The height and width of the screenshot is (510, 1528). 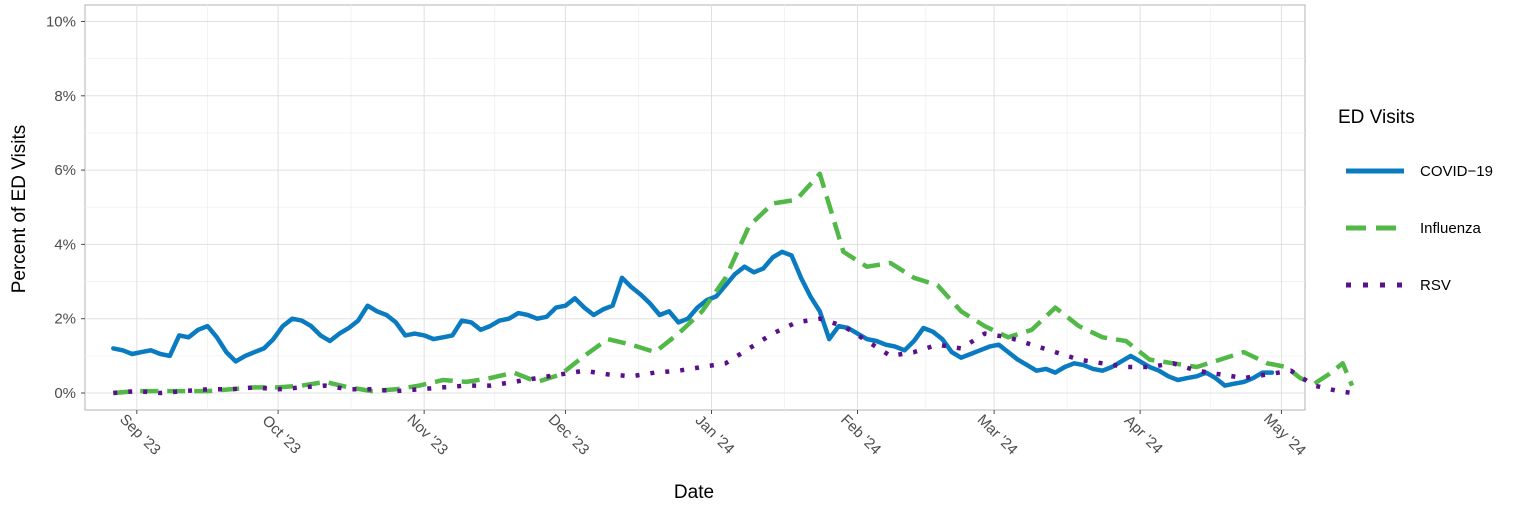 What do you see at coordinates (19, 209) in the screenshot?
I see `y-axis-title: Percent of ED Visits` at bounding box center [19, 209].